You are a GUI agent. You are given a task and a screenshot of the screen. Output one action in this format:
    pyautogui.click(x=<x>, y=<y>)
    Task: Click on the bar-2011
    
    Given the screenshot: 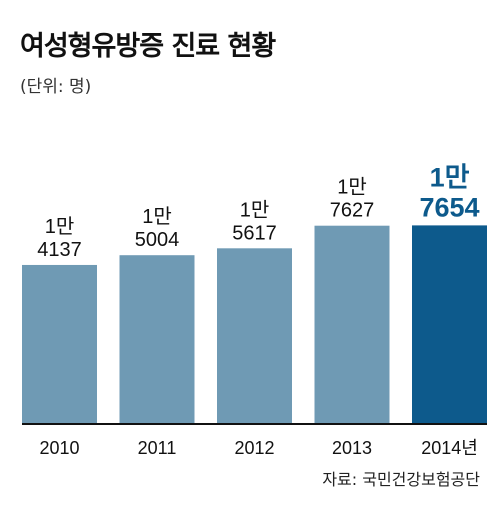 What is the action you would take?
    pyautogui.click(x=157, y=339)
    